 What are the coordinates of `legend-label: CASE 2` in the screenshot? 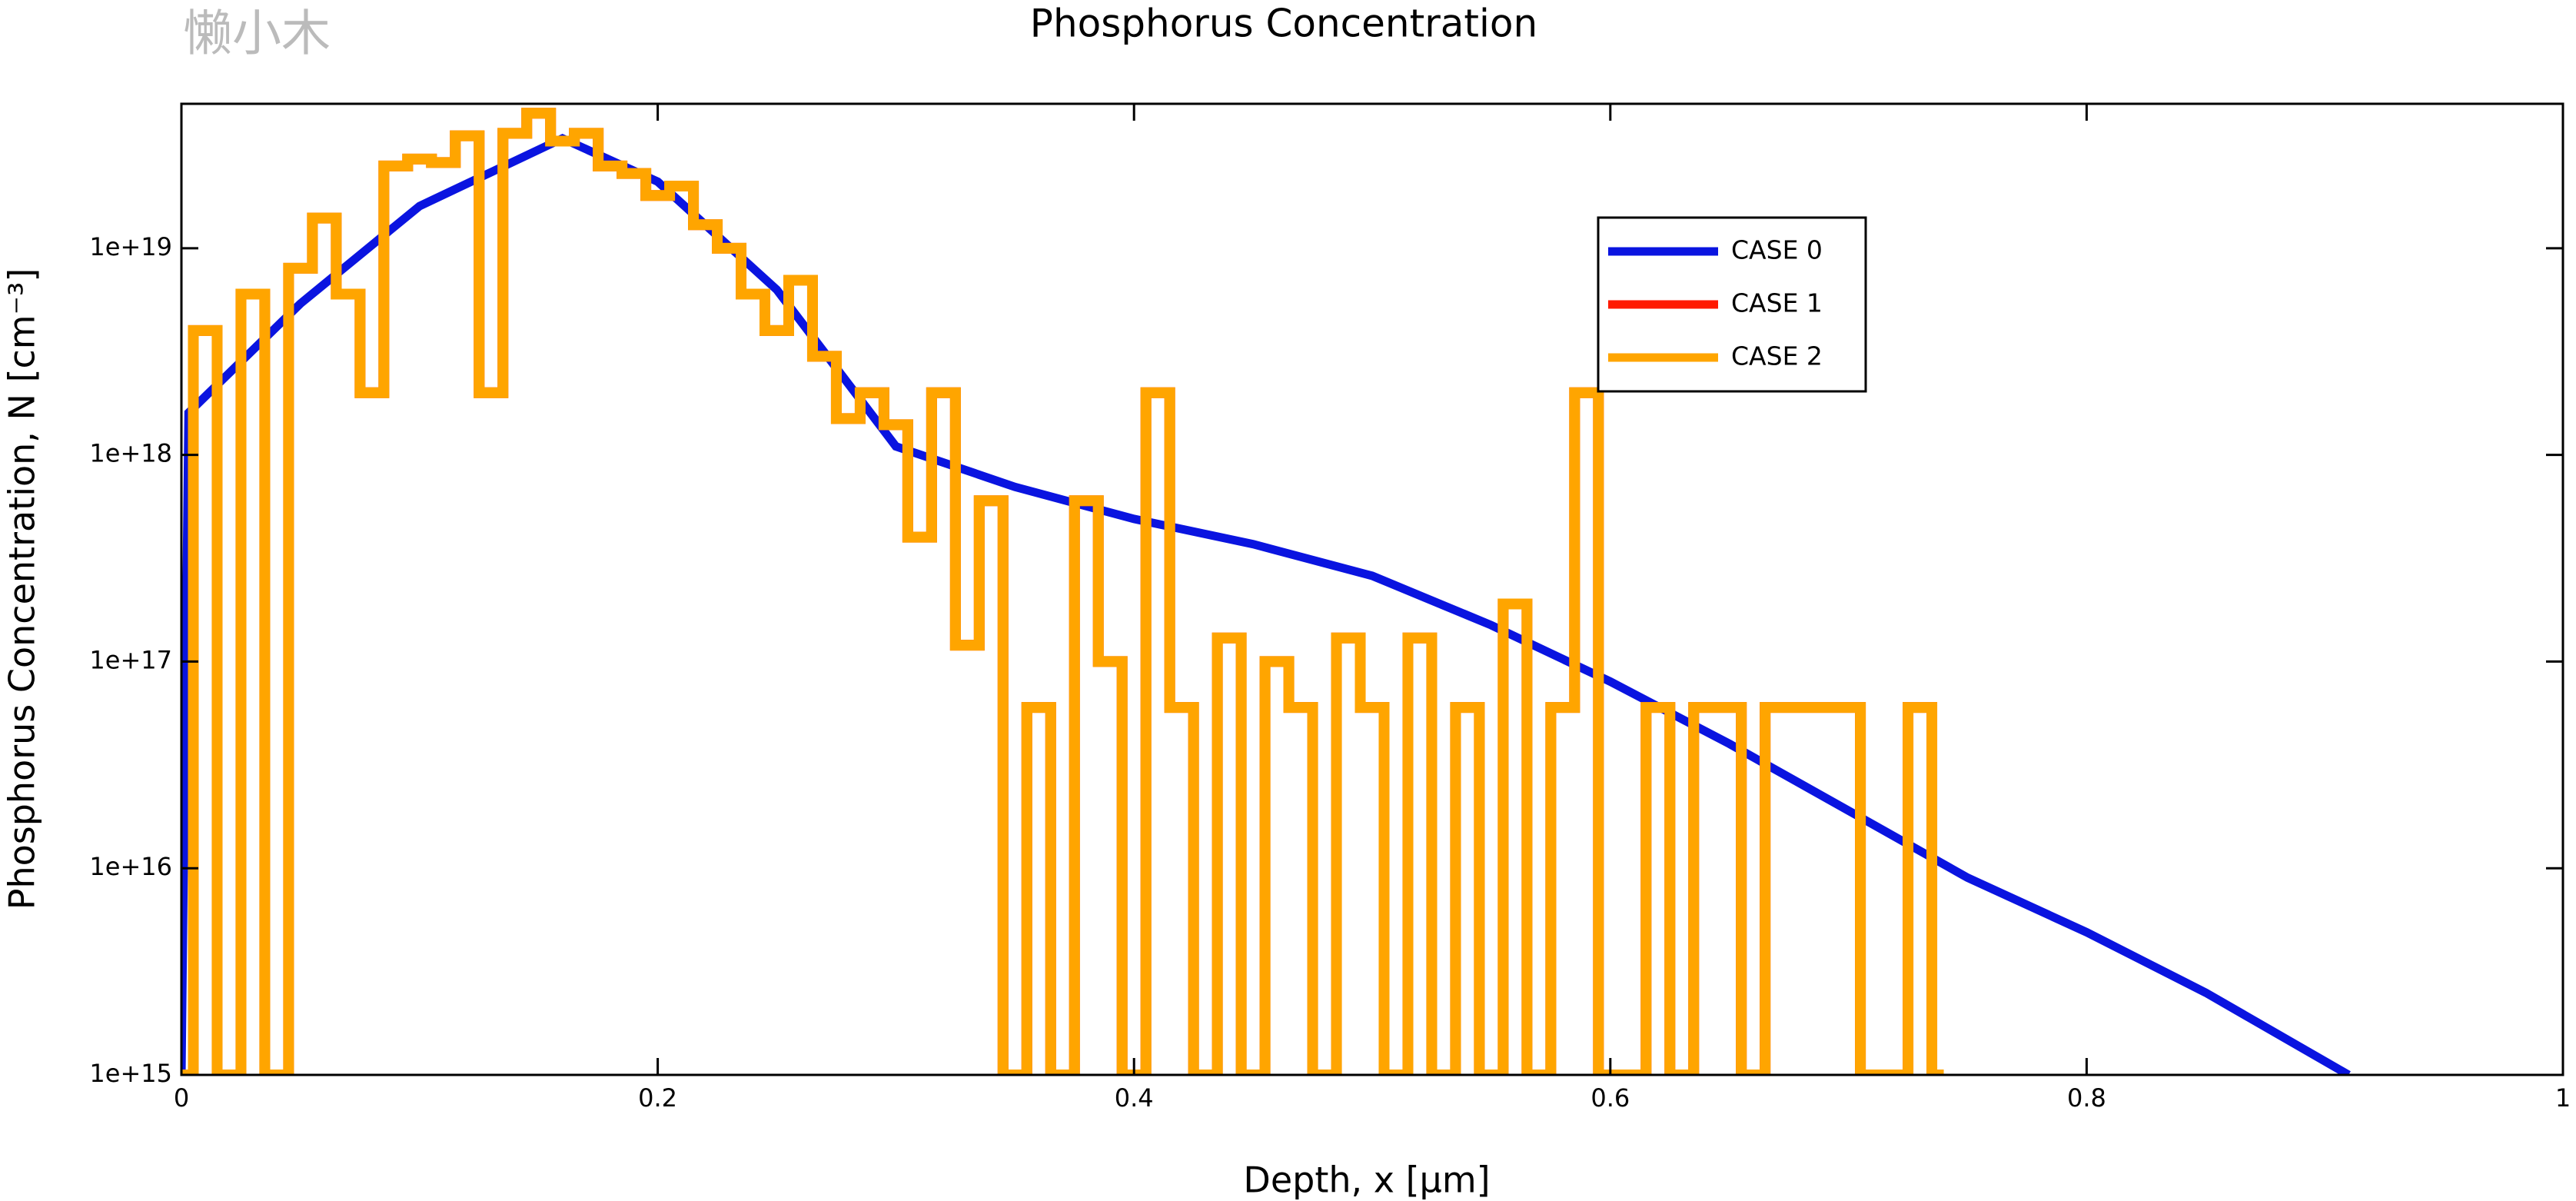 It's located at (1777, 356).